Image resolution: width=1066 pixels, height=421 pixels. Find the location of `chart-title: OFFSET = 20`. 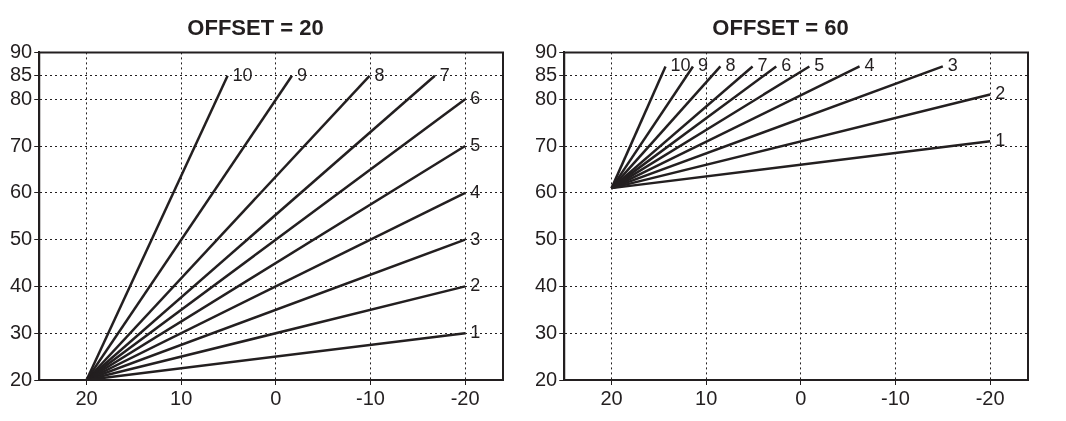

chart-title: OFFSET = 20 is located at coordinates (255, 28).